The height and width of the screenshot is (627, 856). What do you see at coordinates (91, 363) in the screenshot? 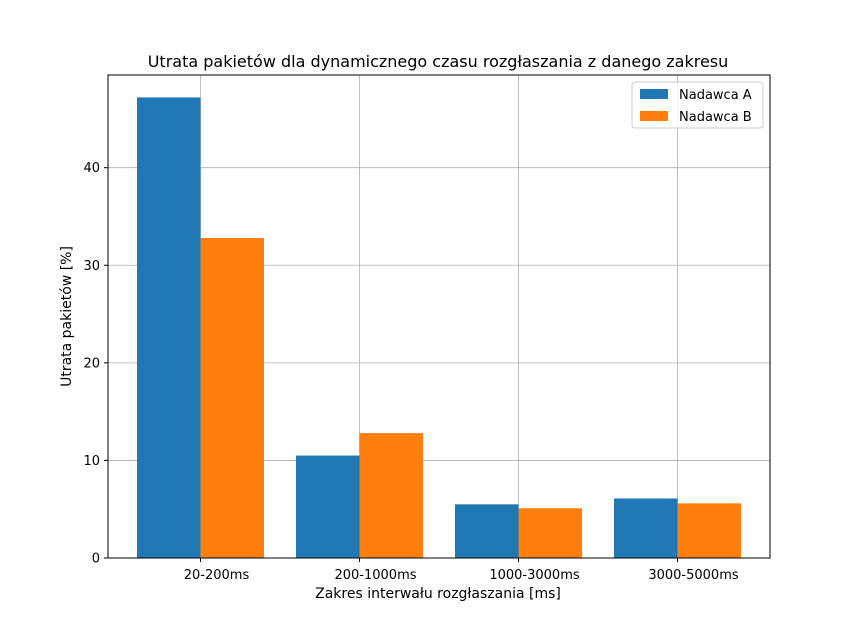
I see `y-tick-label: 20` at bounding box center [91, 363].